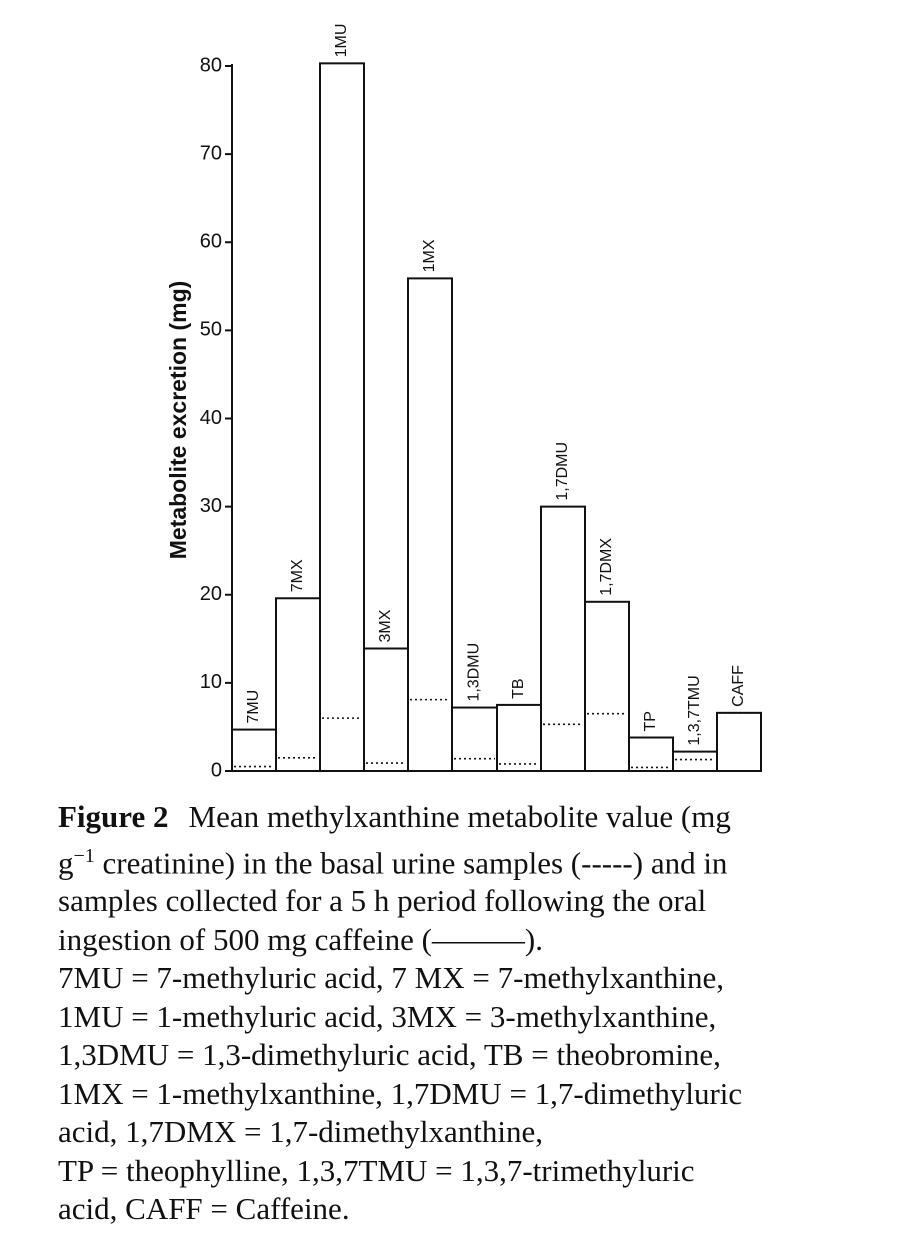 The width and height of the screenshot is (924, 1252). What do you see at coordinates (650, 721) in the screenshot?
I see `bar-label-TP: TP` at bounding box center [650, 721].